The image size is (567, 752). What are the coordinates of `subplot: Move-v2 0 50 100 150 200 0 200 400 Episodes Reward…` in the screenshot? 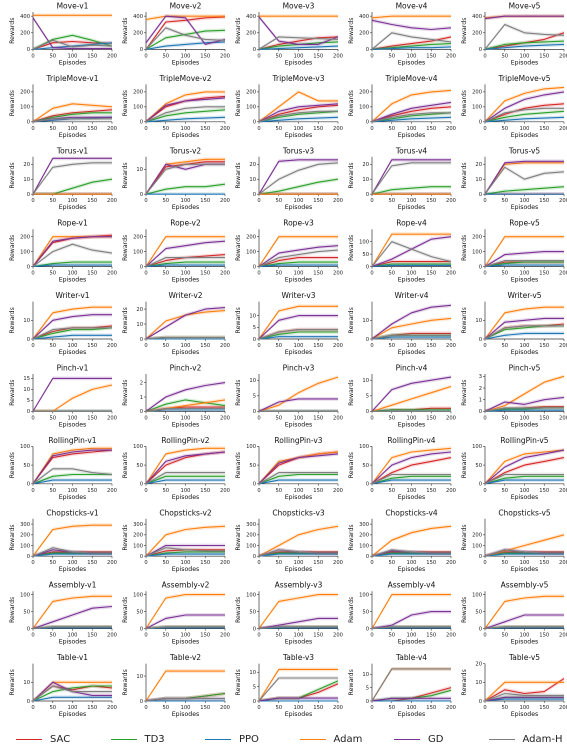 It's located at (176, 34).